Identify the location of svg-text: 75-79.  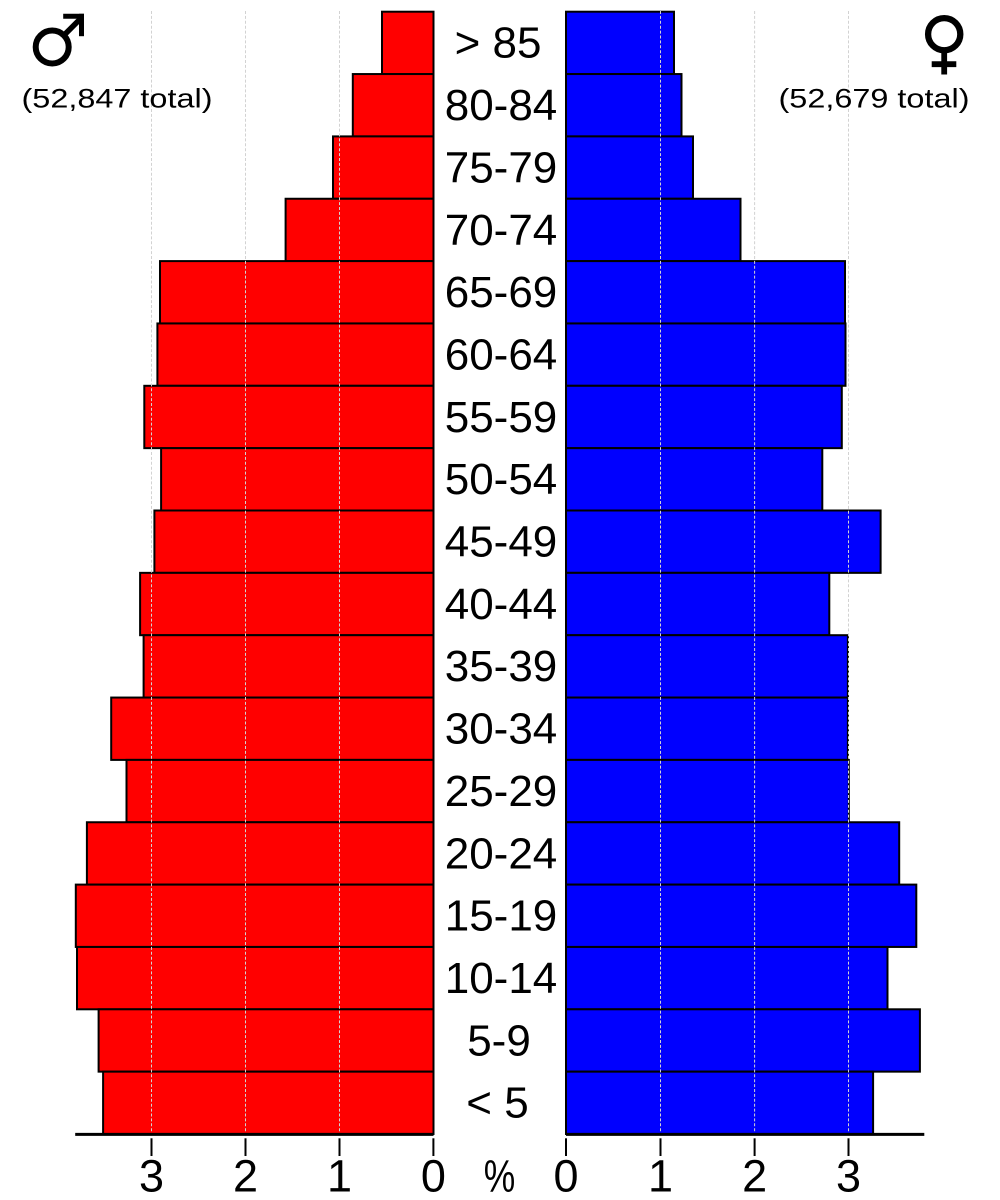
(501, 167).